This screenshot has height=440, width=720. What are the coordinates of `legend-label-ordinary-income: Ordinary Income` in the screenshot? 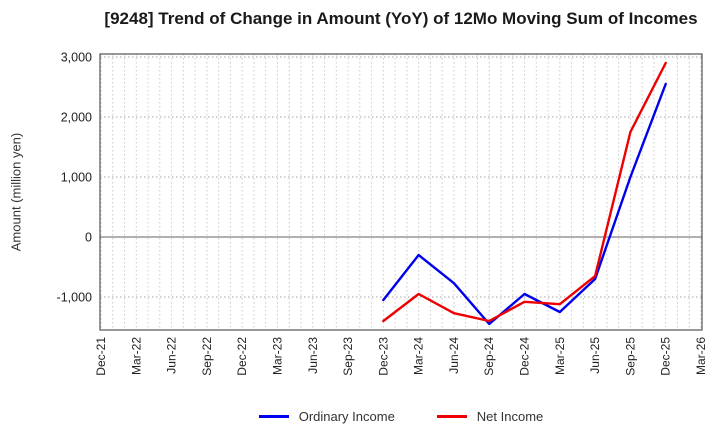 It's located at (346, 416).